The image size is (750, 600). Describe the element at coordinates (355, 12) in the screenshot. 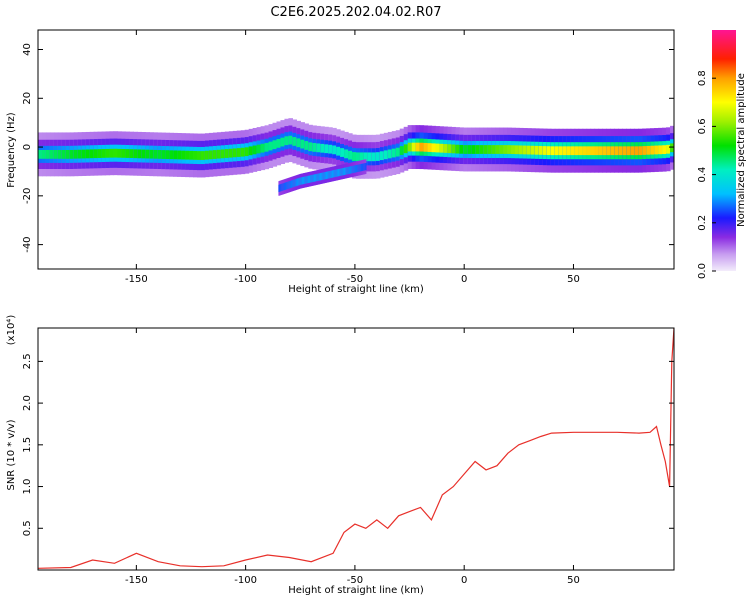

I see `chart-title: C2E6.2025.202.04.02.R07` at that location.